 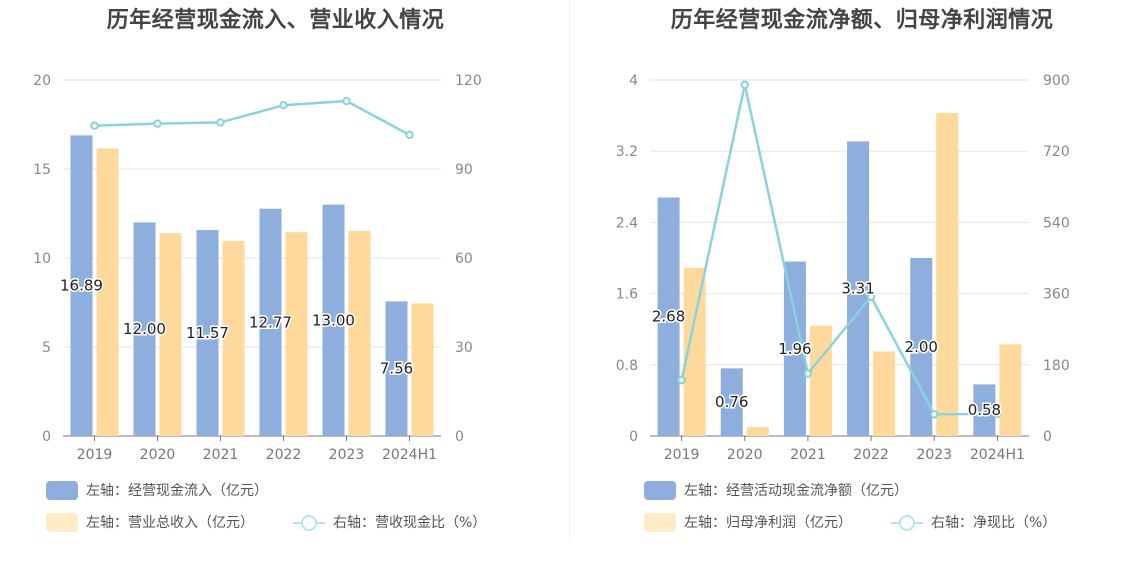 I want to click on bar-data-label: 7.56, so click(x=396, y=369).